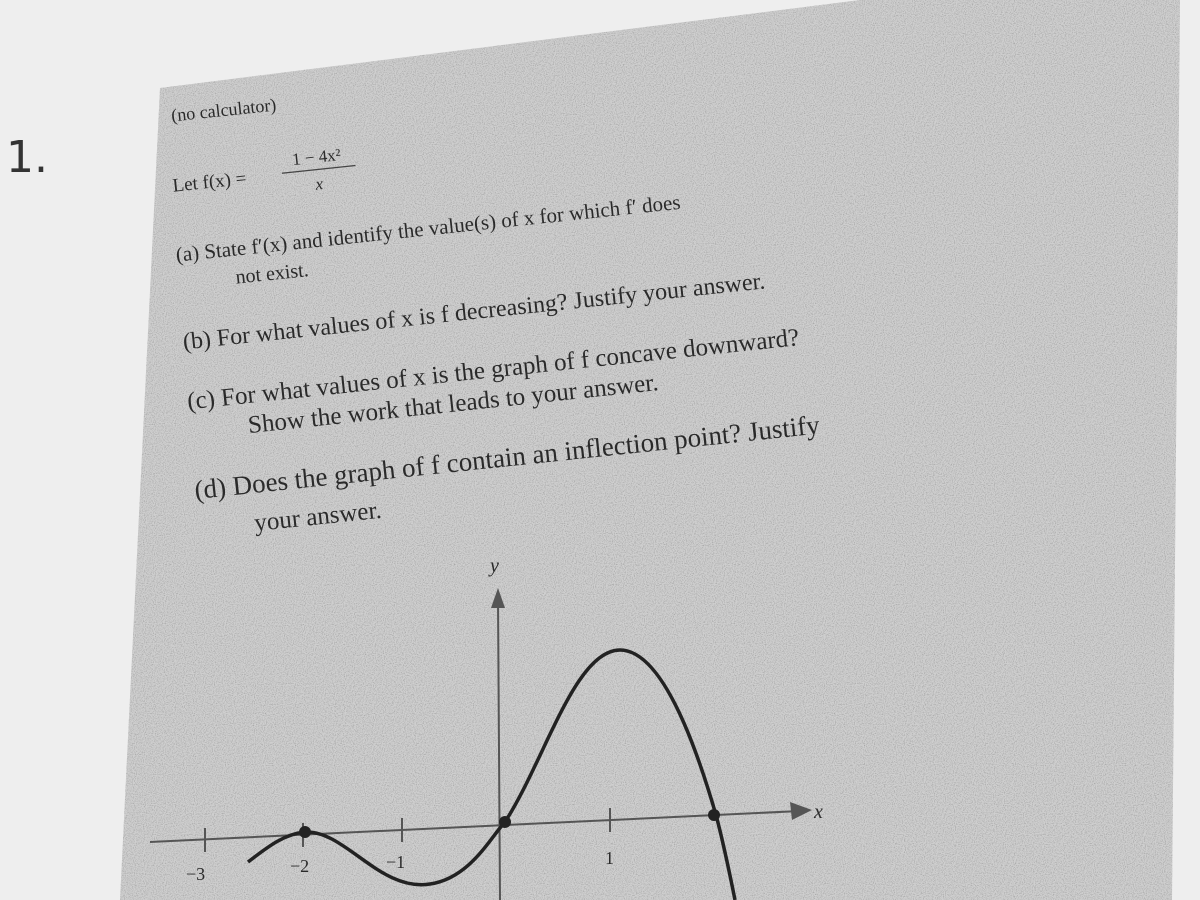 The height and width of the screenshot is (900, 1200). I want to click on y-arrow, so click(498, 598).